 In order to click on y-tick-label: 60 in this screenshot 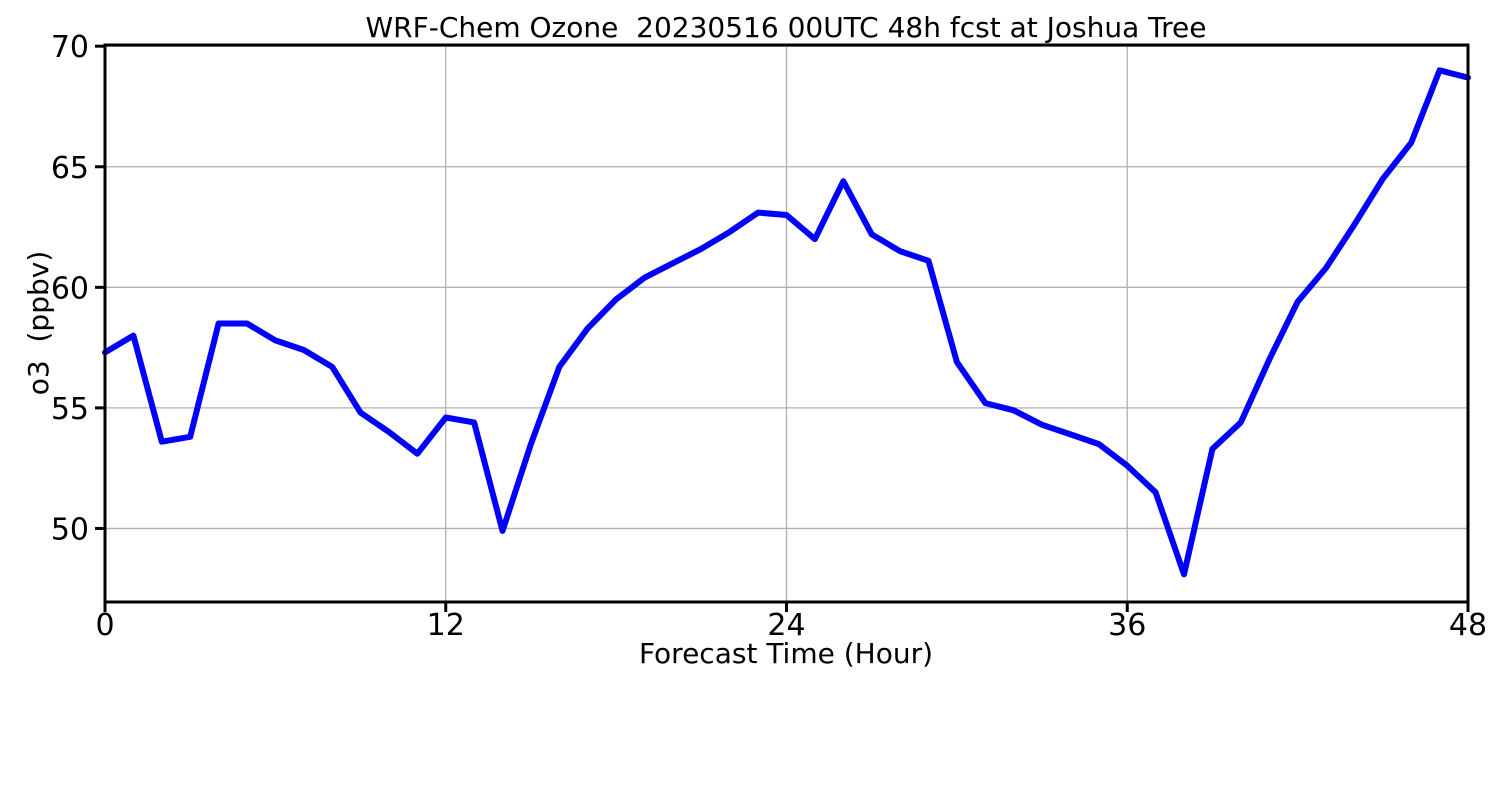, I will do `click(70, 288)`.